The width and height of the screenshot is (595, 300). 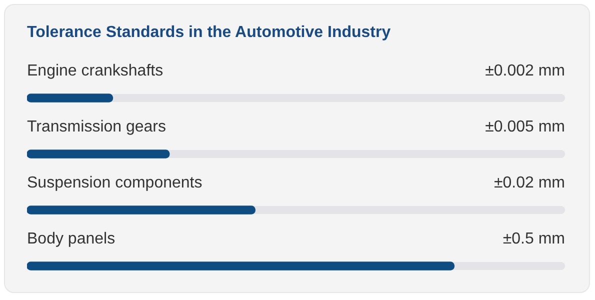 What do you see at coordinates (533, 239) in the screenshot?
I see `data-label: ±0.5 mm` at bounding box center [533, 239].